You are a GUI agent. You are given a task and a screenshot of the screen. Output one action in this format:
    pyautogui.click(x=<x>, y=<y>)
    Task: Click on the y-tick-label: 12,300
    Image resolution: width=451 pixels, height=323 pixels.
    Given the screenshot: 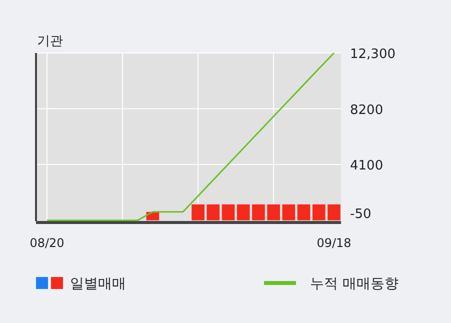 What is the action you would take?
    pyautogui.click(x=373, y=54)
    